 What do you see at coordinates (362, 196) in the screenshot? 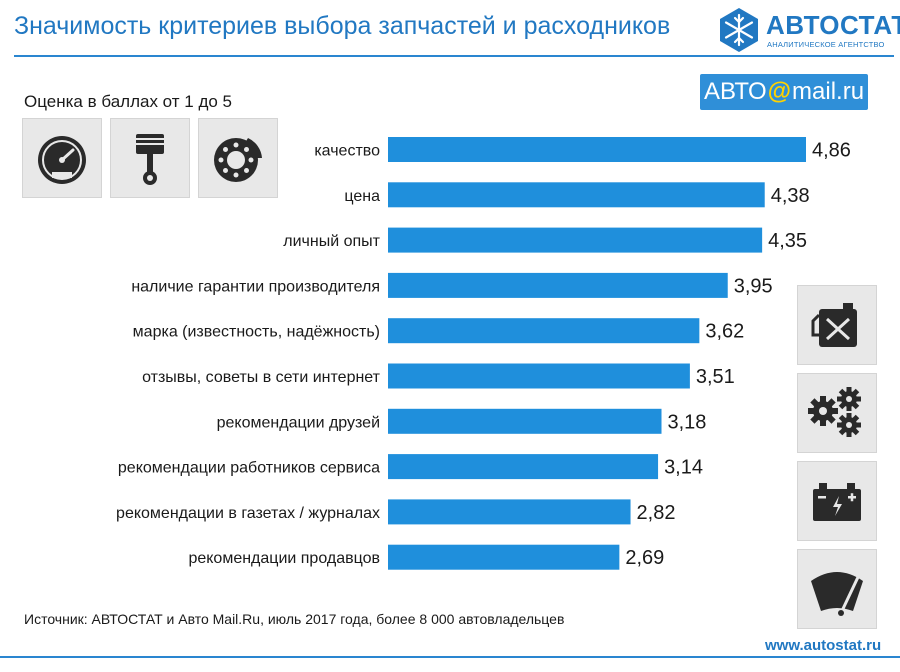
I see `category-label: цена` at bounding box center [362, 196].